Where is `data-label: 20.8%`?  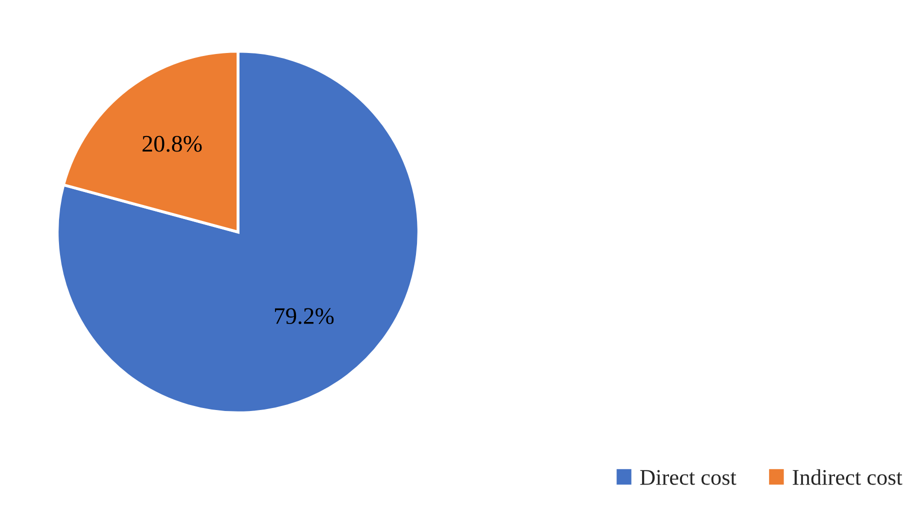 data-label: 20.8% is located at coordinates (172, 144).